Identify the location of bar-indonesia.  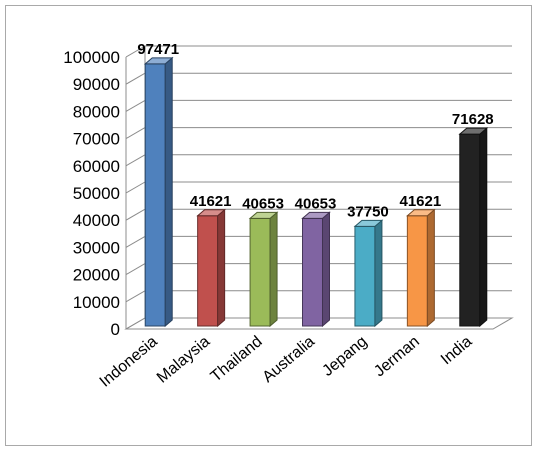
(158, 192).